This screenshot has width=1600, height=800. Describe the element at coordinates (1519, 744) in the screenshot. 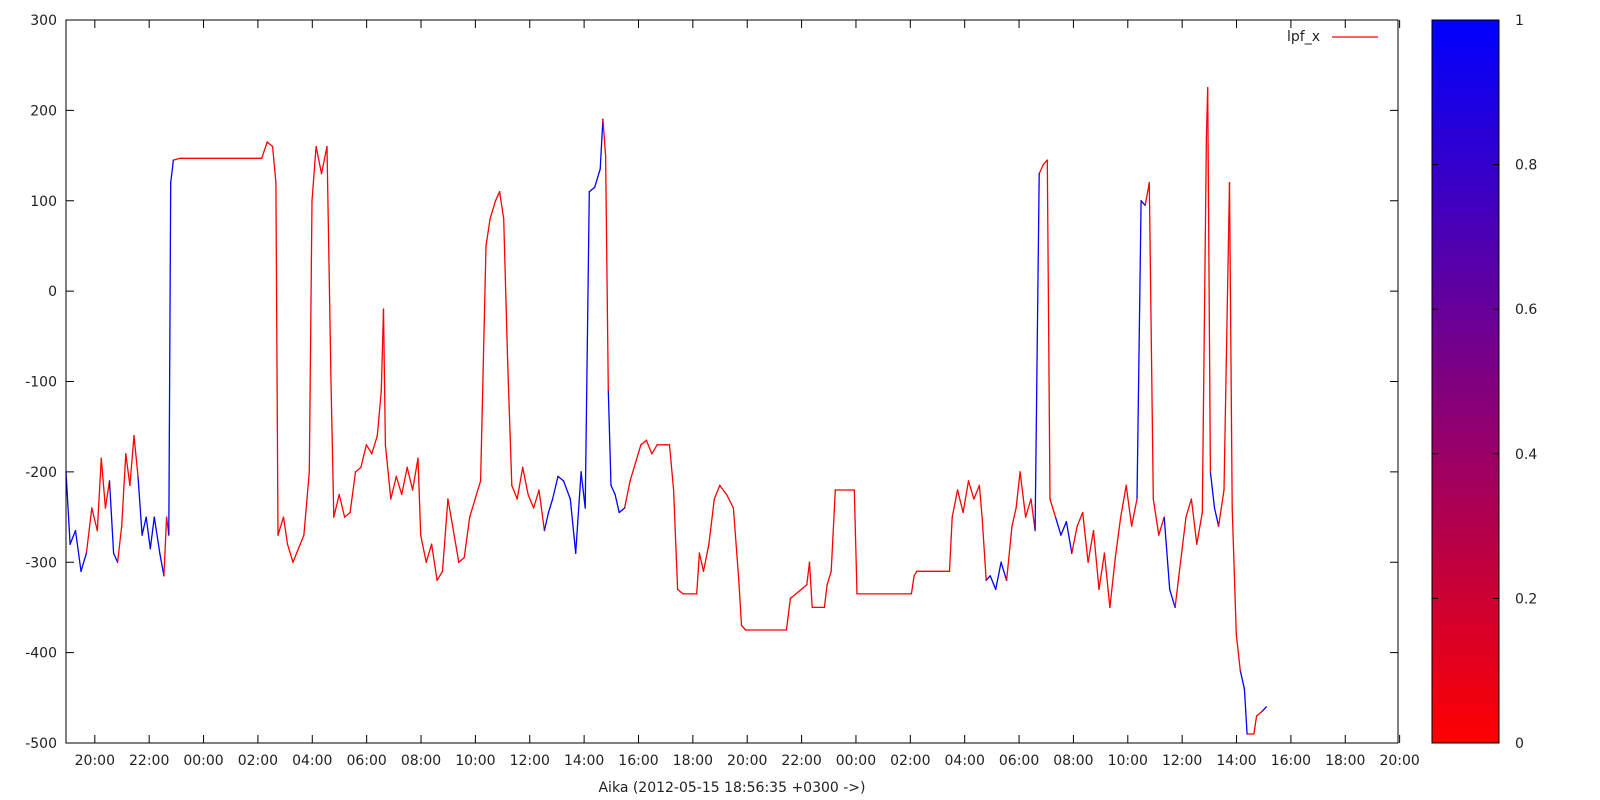

I see `colorbar-tick-label: 0` at that location.